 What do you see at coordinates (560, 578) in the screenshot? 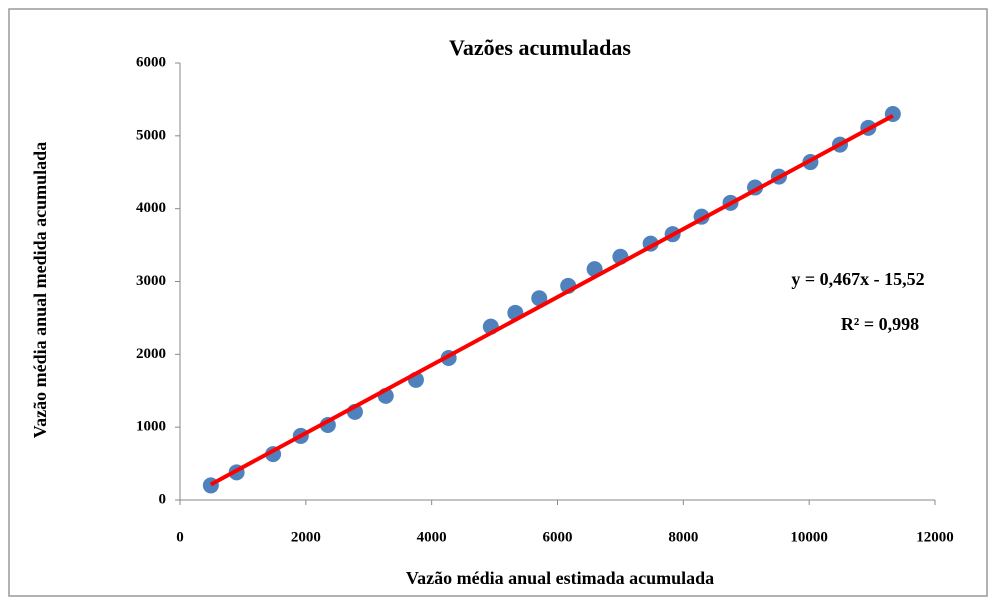
I see `x-axis-label: Vazão média anual estimada acumulada` at bounding box center [560, 578].